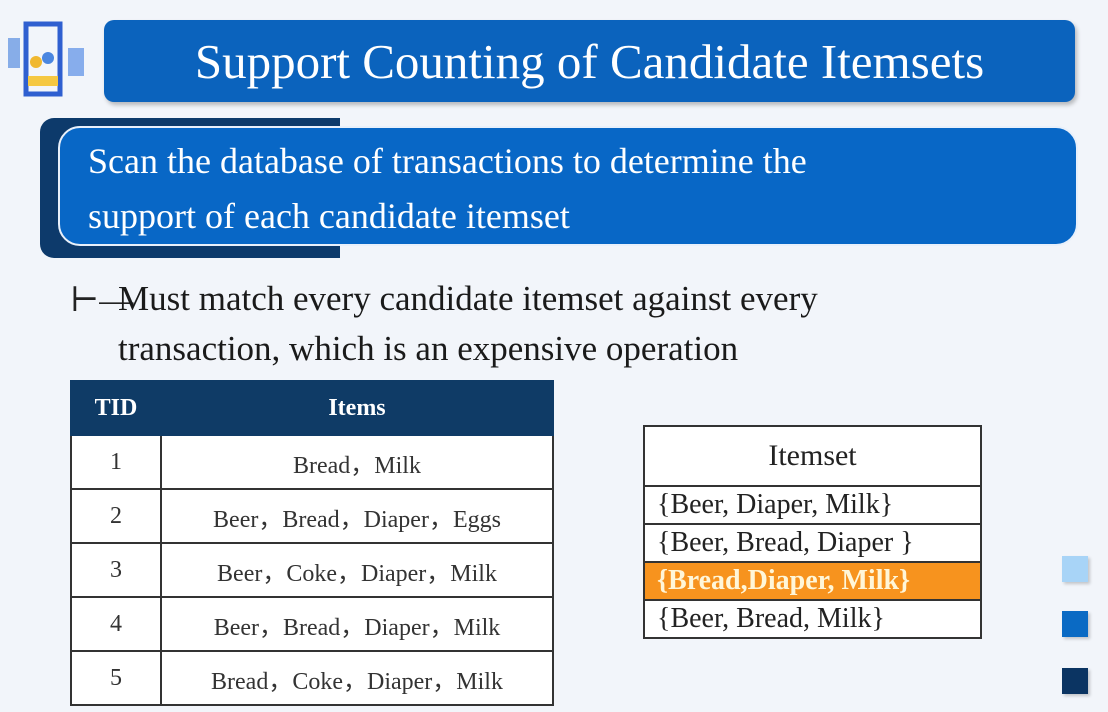 The height and width of the screenshot is (712, 1108). Describe the element at coordinates (357, 516) in the screenshot. I see `items-cell: Beer，Bread，Diaper，Eggs` at that location.